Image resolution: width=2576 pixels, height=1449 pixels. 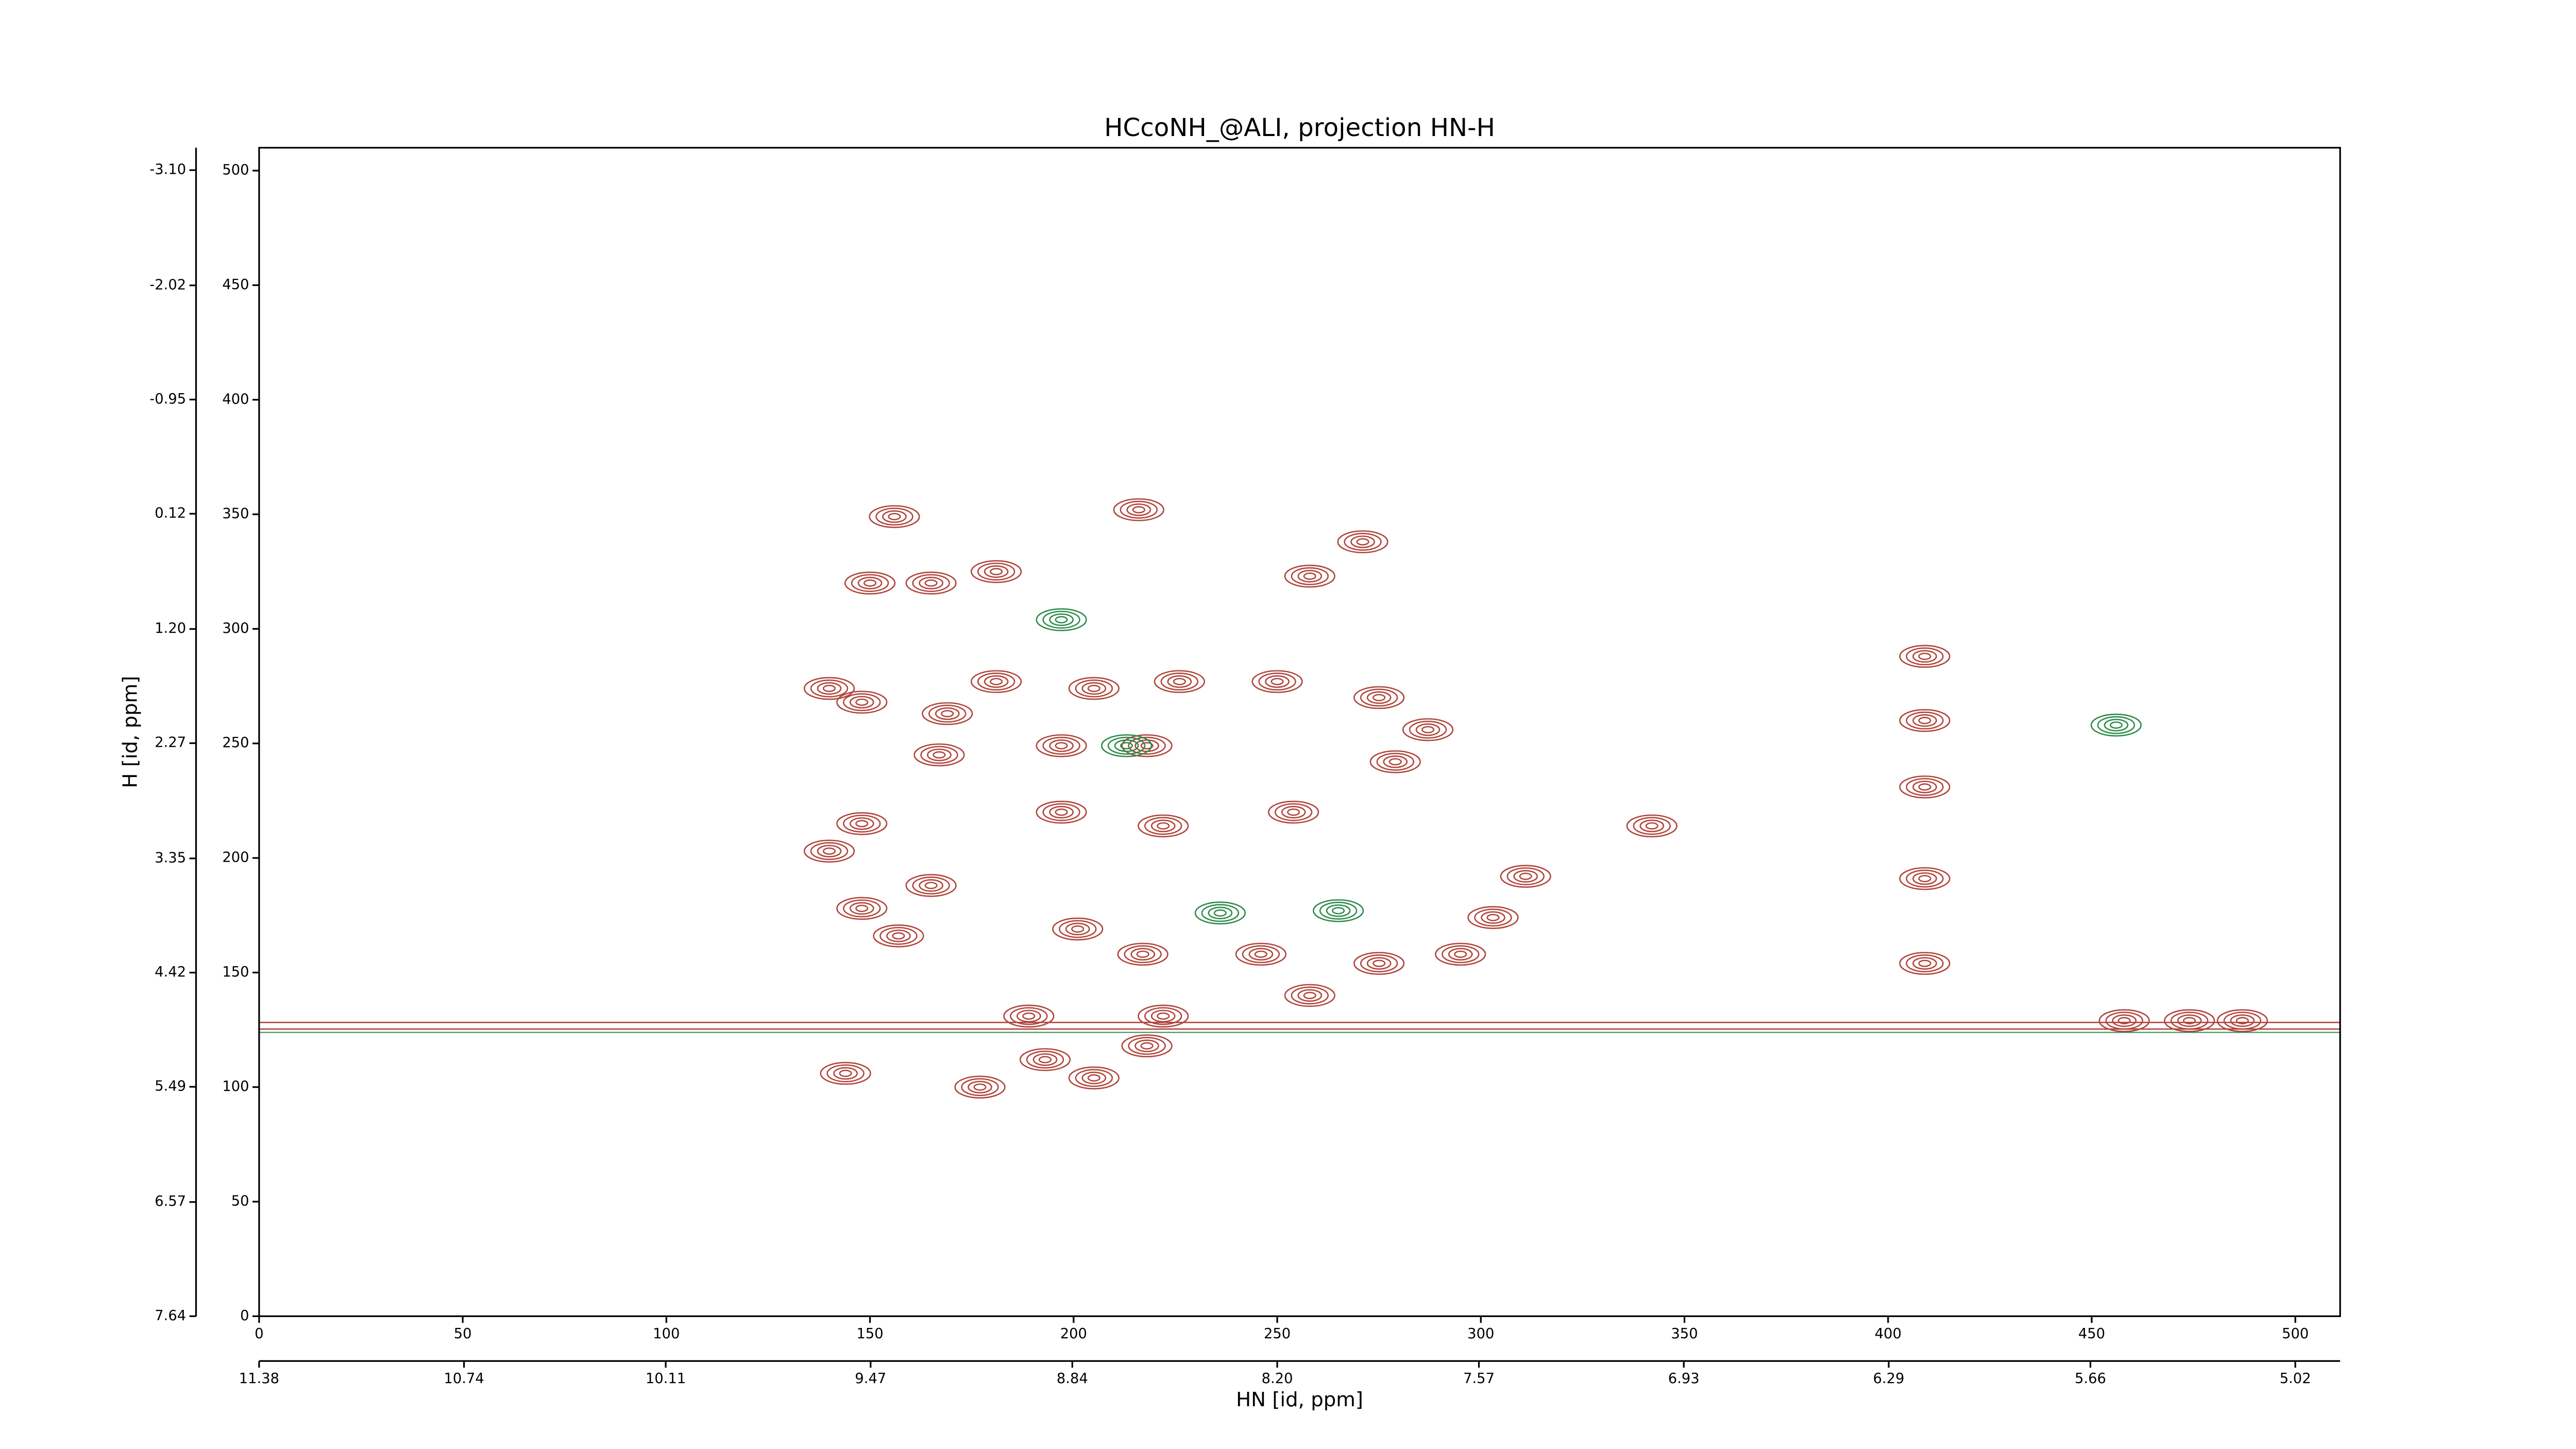 What do you see at coordinates (2090, 1379) in the screenshot?
I see `x2-tick-label: 5.66` at bounding box center [2090, 1379].